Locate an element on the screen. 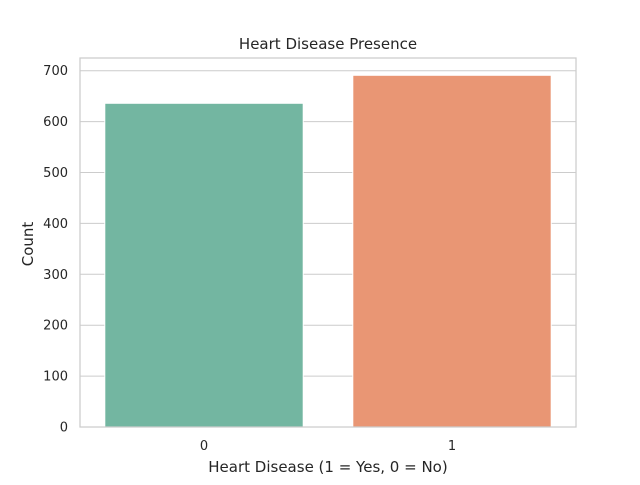  x-axis-label: Heart Disease (1 = Yes, 0 = No) is located at coordinates (327, 467).